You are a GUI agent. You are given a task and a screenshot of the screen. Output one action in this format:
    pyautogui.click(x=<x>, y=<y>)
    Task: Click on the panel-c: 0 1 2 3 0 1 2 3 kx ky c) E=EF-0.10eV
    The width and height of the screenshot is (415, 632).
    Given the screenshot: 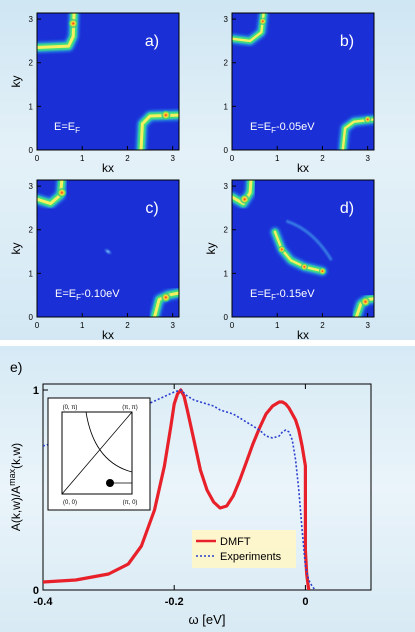 What is the action you would take?
    pyautogui.click(x=94, y=260)
    